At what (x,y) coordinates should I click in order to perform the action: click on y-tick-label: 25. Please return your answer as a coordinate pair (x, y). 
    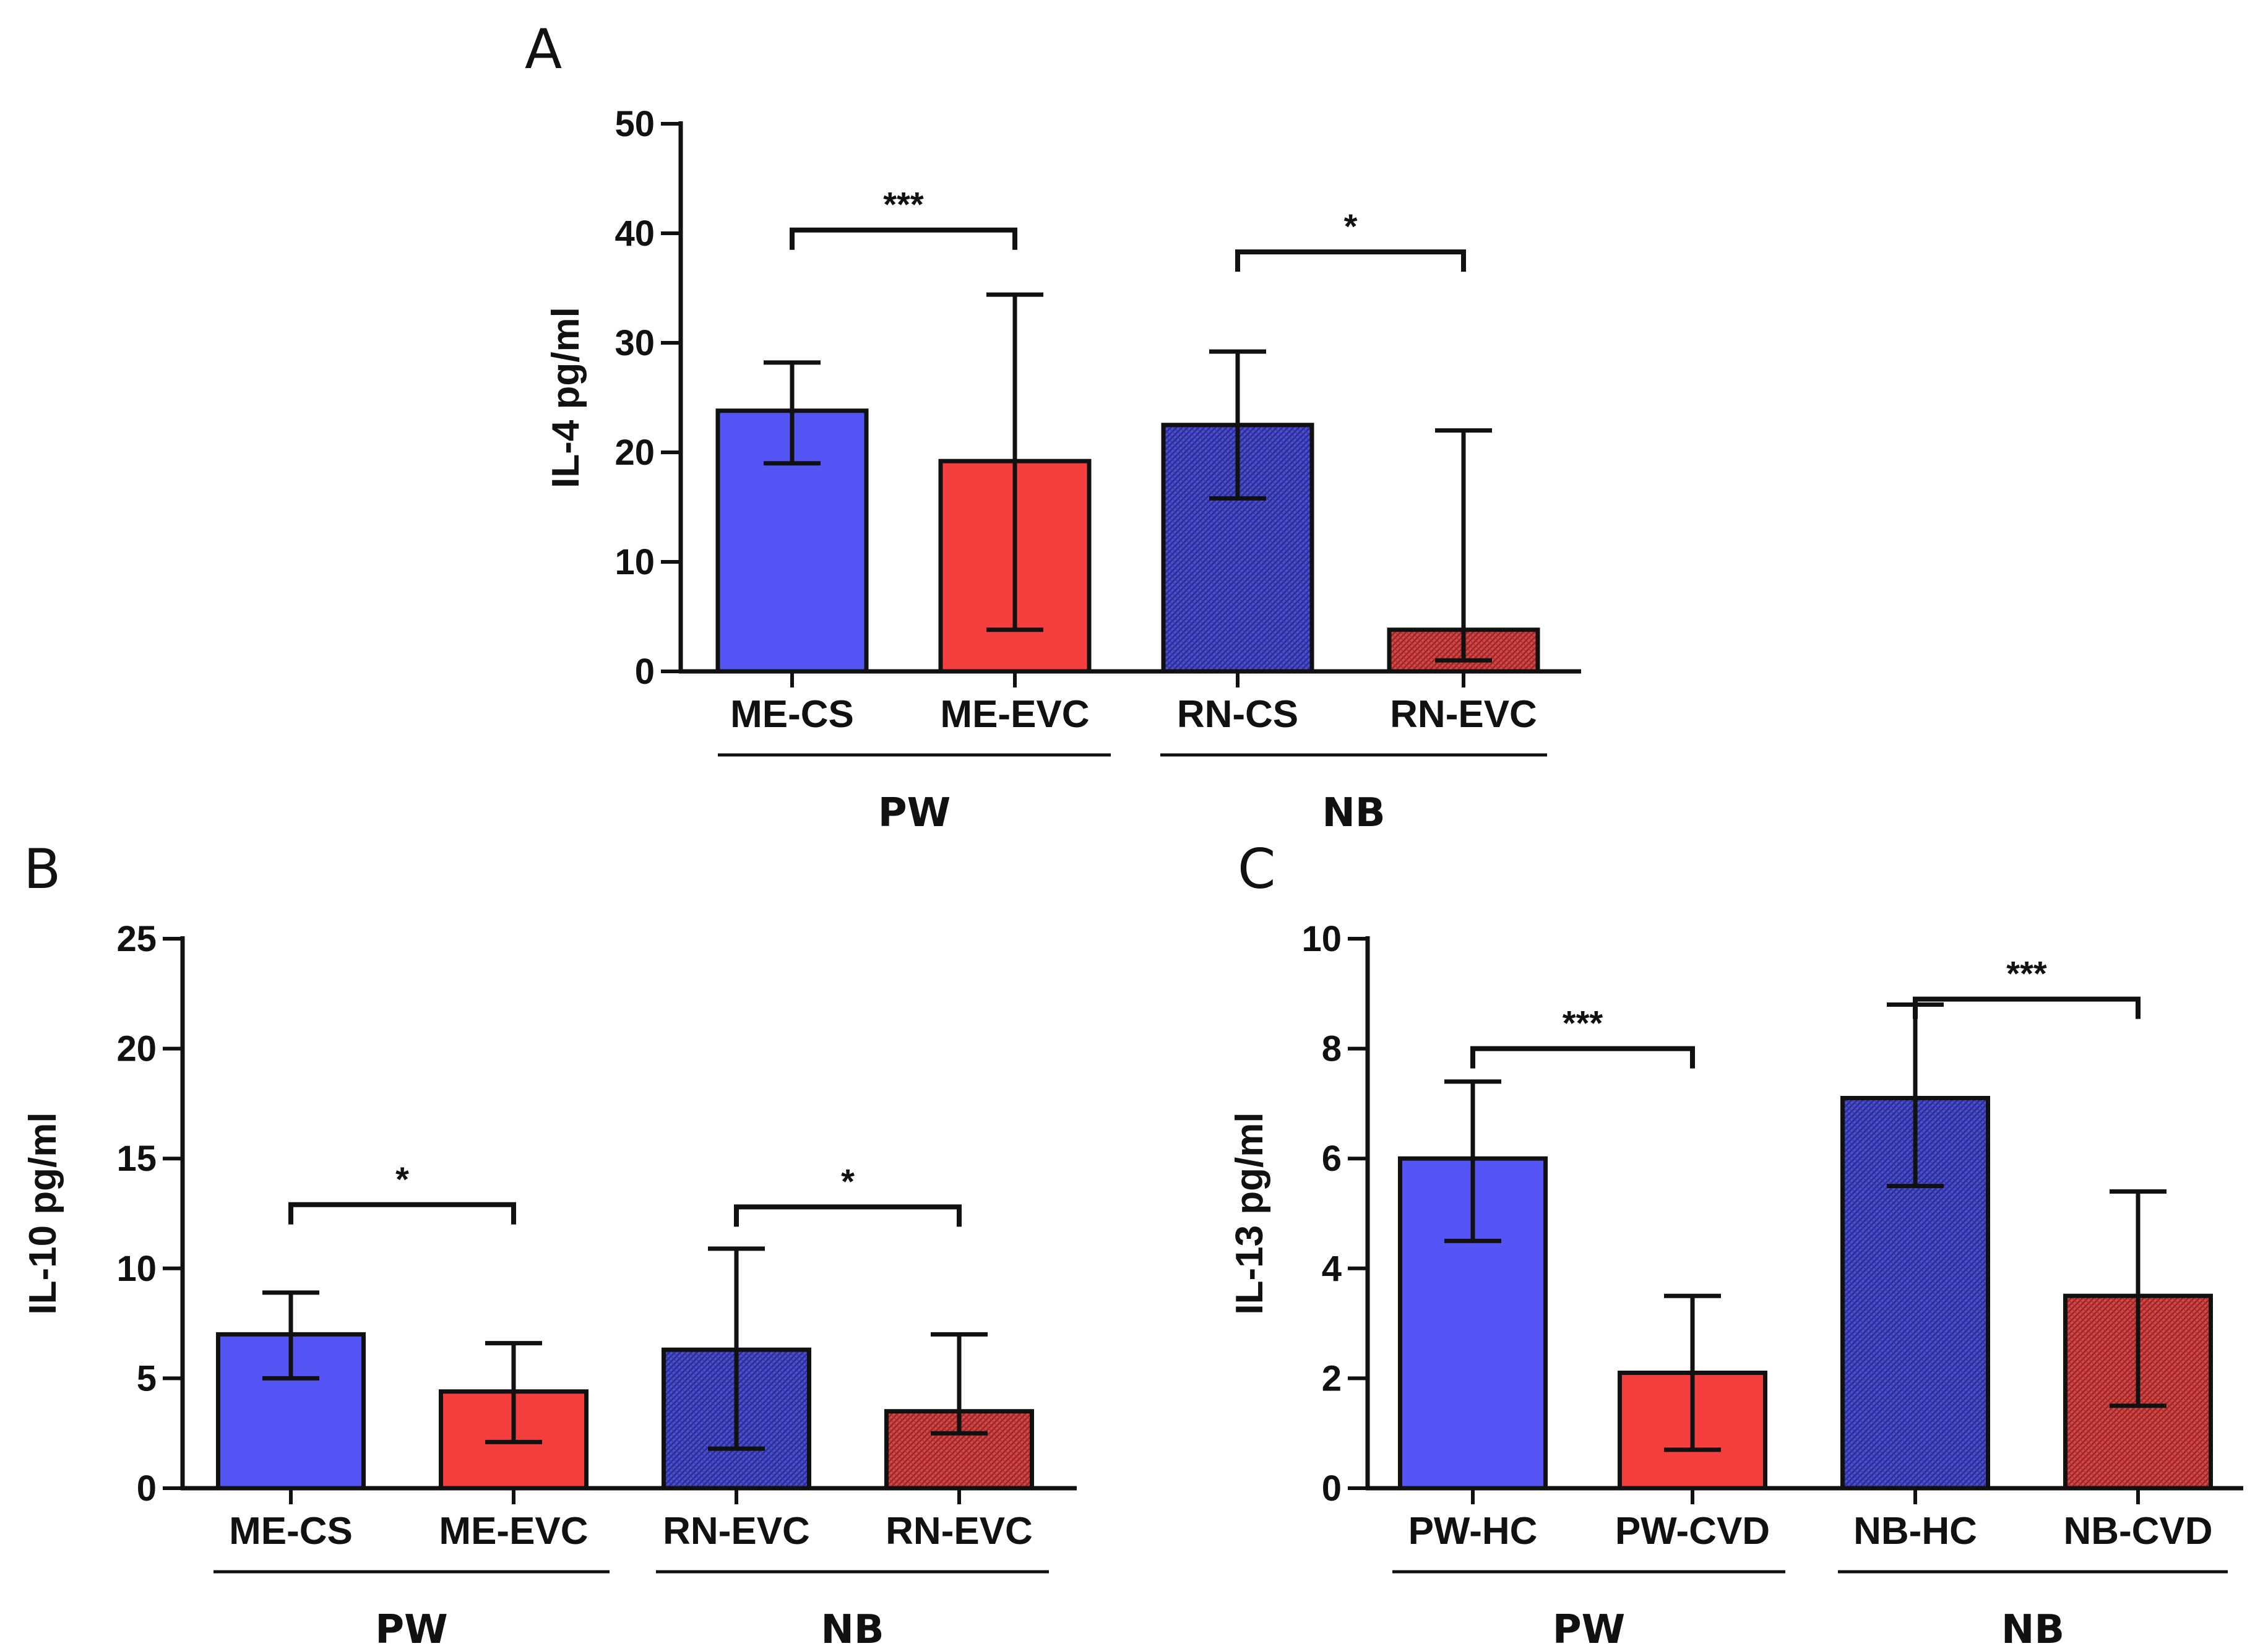
    Looking at the image, I should click on (136, 939).